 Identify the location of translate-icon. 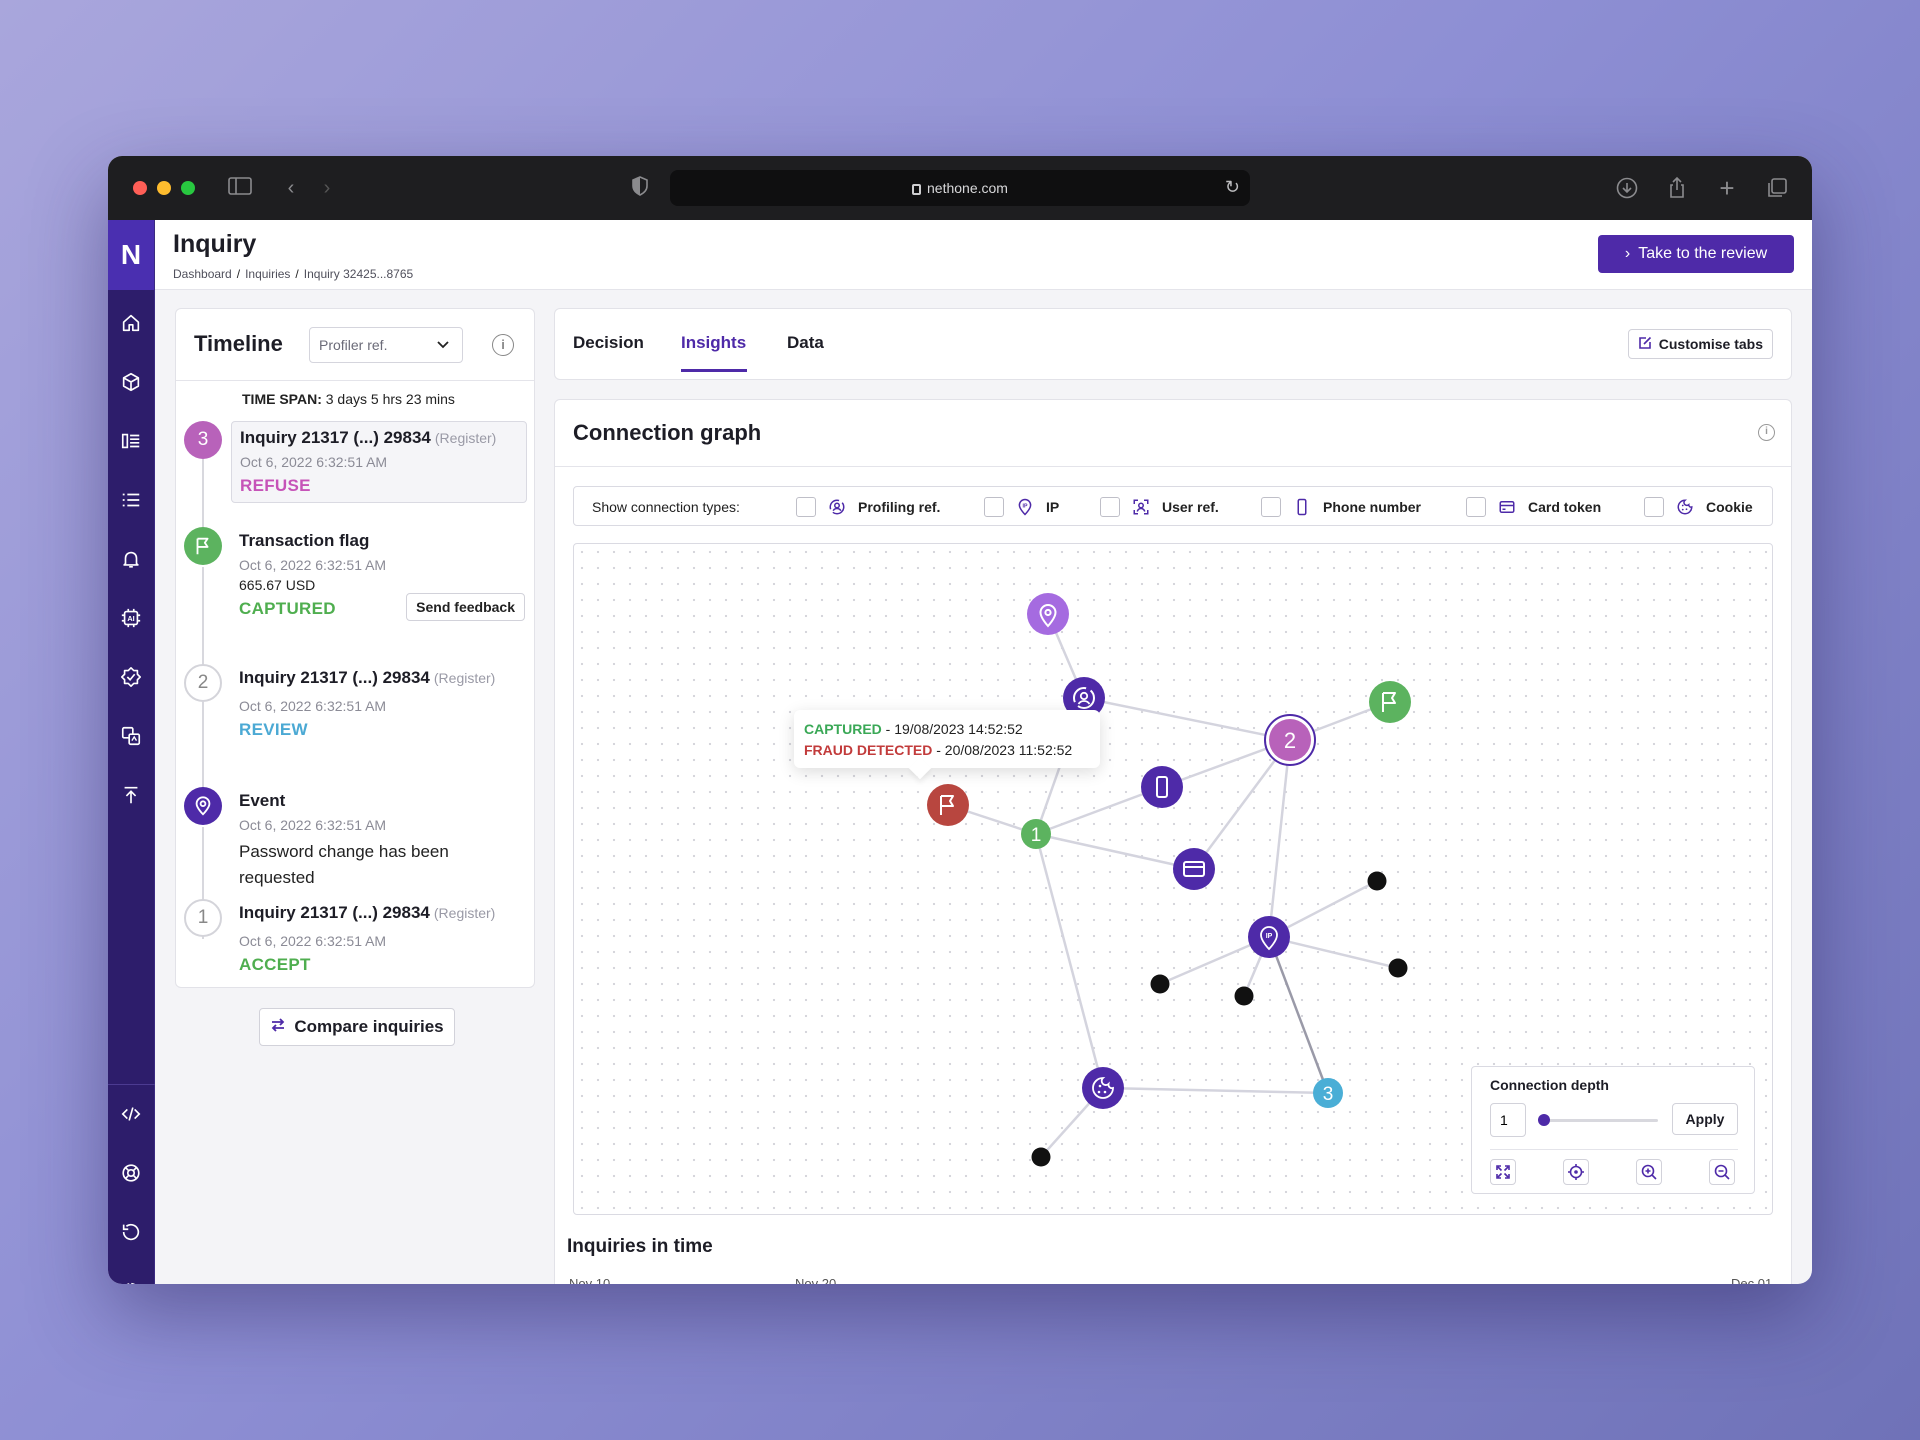
(132, 737).